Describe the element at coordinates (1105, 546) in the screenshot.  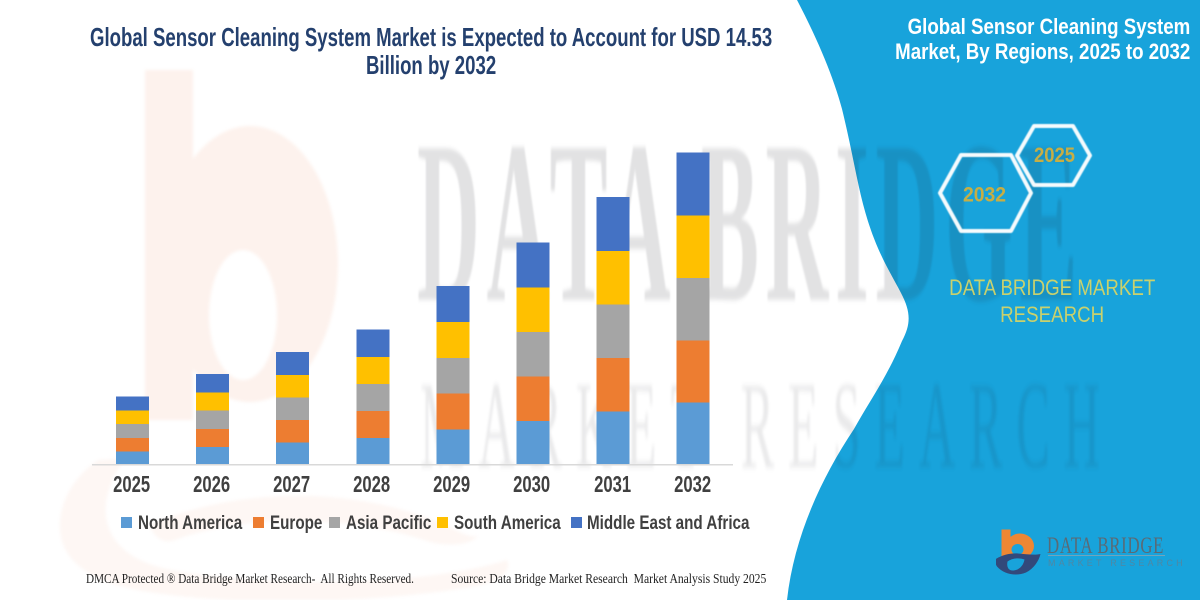
I see `svg-text: DATA BRIDGE` at that location.